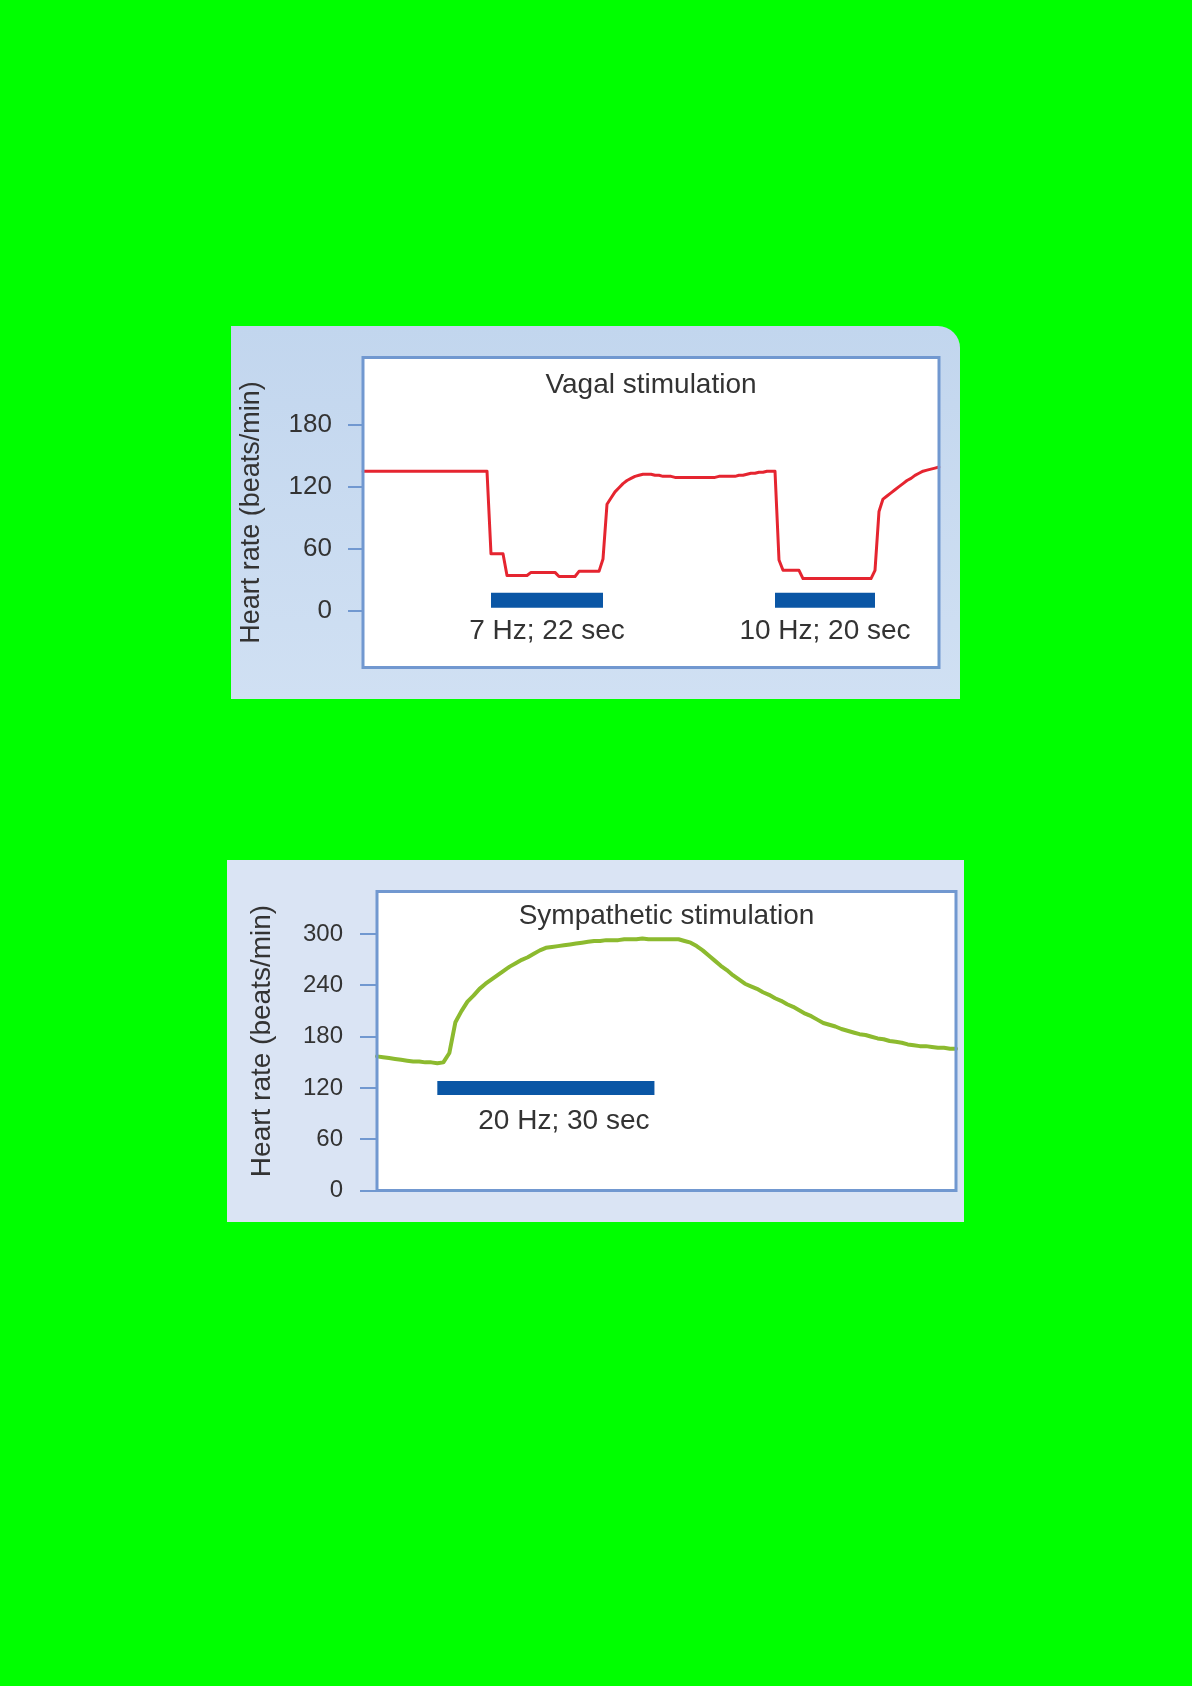 The height and width of the screenshot is (1686, 1192). Describe the element at coordinates (547, 629) in the screenshot. I see `series-label: 7 Hz; 22 sec` at that location.